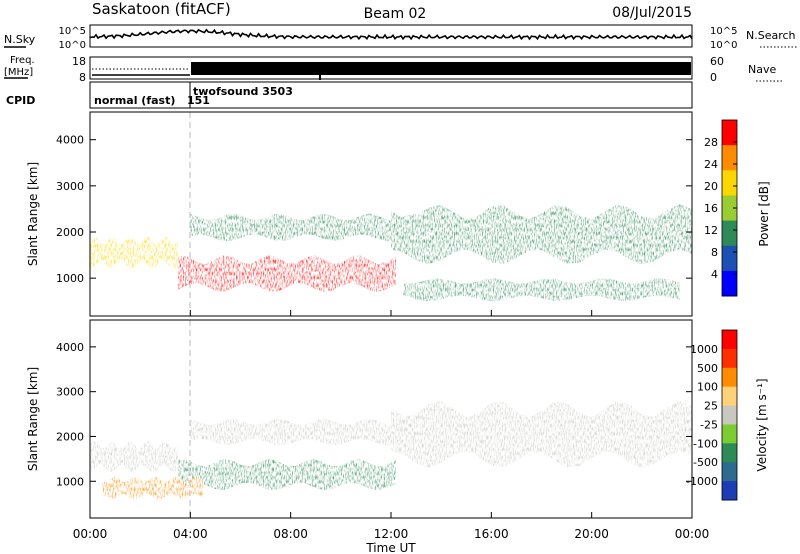 The width and height of the screenshot is (800, 554). Describe the element at coordinates (711, 186) in the screenshot. I see `power-colorbar-tick: 20` at that location.